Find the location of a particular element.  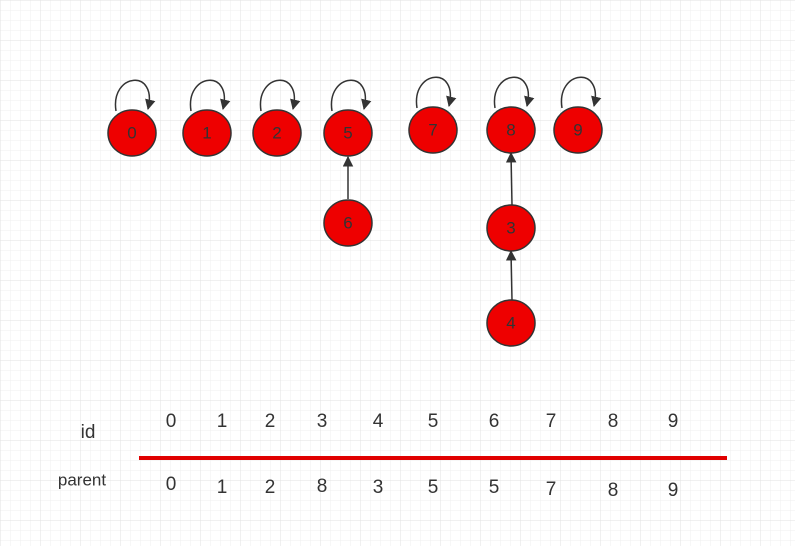

node-label: 7 is located at coordinates (432, 129).